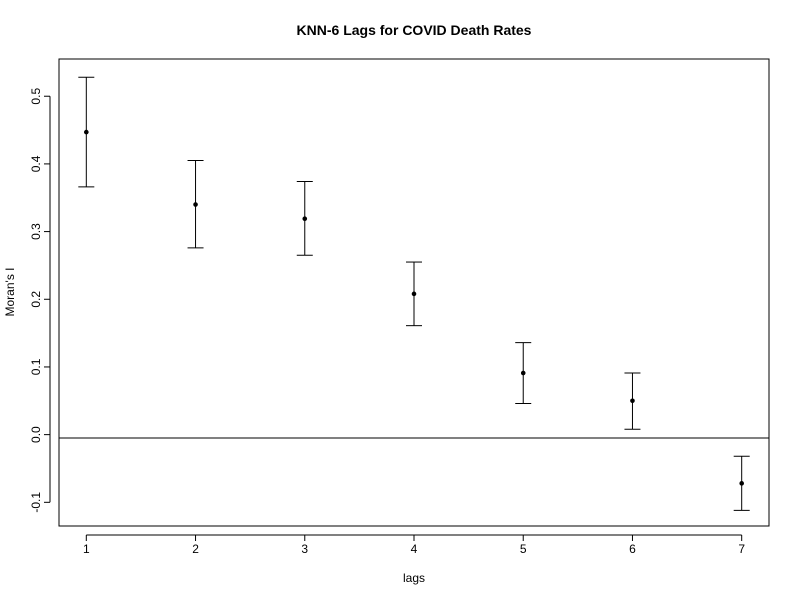 This screenshot has width=800, height=605. Describe the element at coordinates (36, 231) in the screenshot. I see `y-tick-label: 0.3` at that location.